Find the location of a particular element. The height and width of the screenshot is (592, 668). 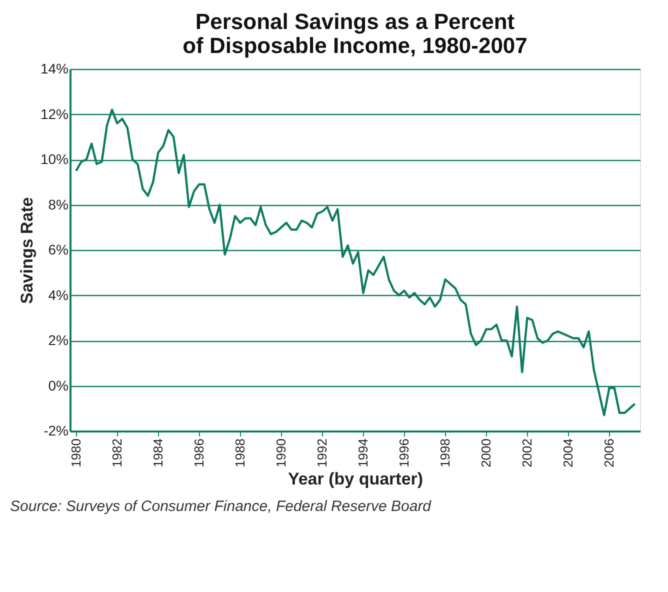

y-tick-label: 14% is located at coordinates (54, 68).